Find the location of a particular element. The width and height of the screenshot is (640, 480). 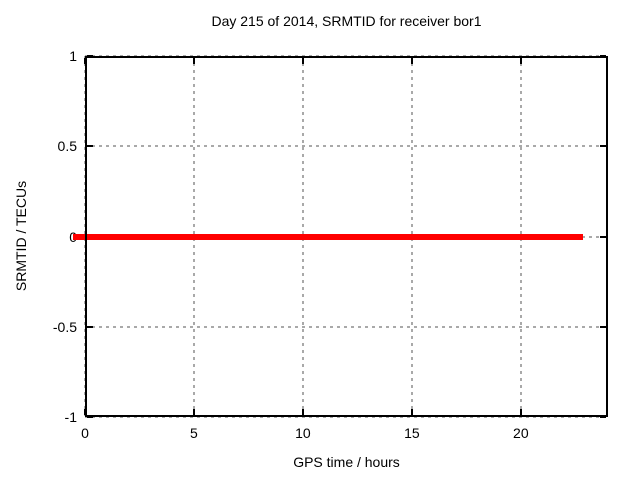

gridline-y-0.5 is located at coordinates (346, 146).